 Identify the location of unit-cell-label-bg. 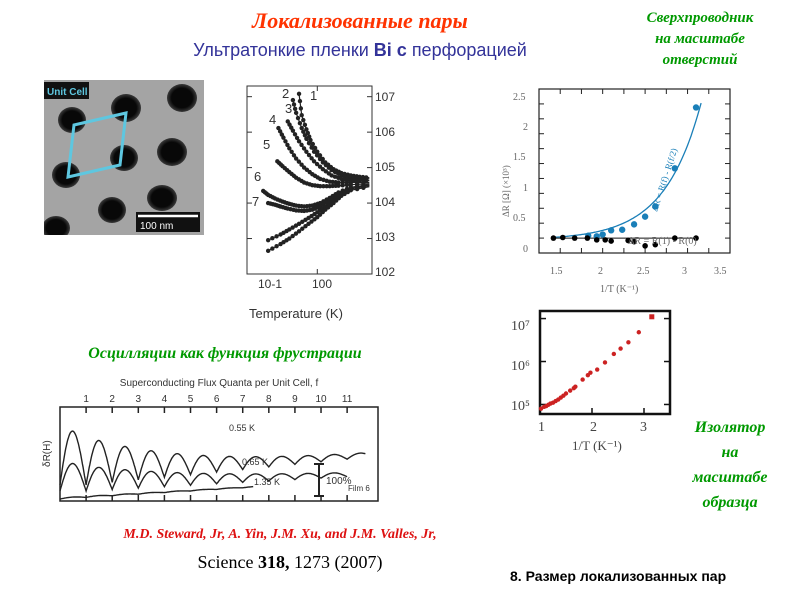
(66, 90).